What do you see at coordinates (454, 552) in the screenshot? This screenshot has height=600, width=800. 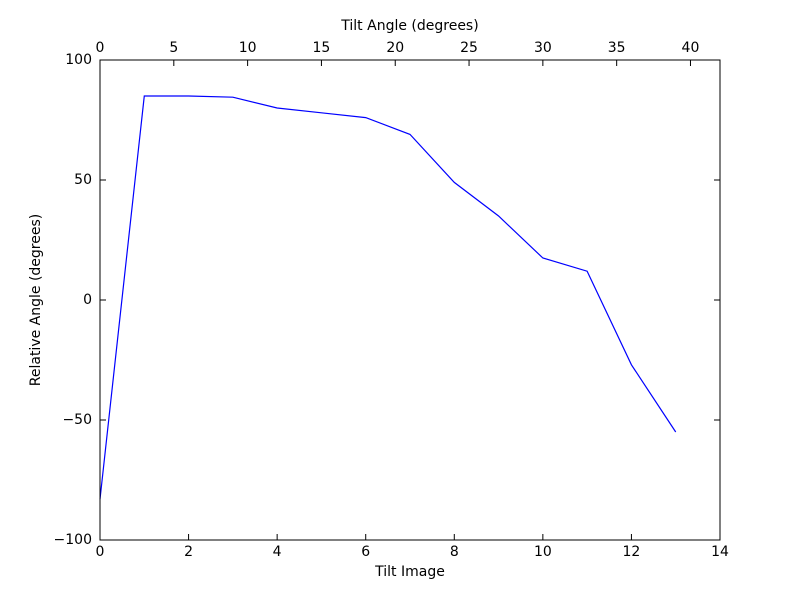 I see `x-tick-label: 8` at bounding box center [454, 552].